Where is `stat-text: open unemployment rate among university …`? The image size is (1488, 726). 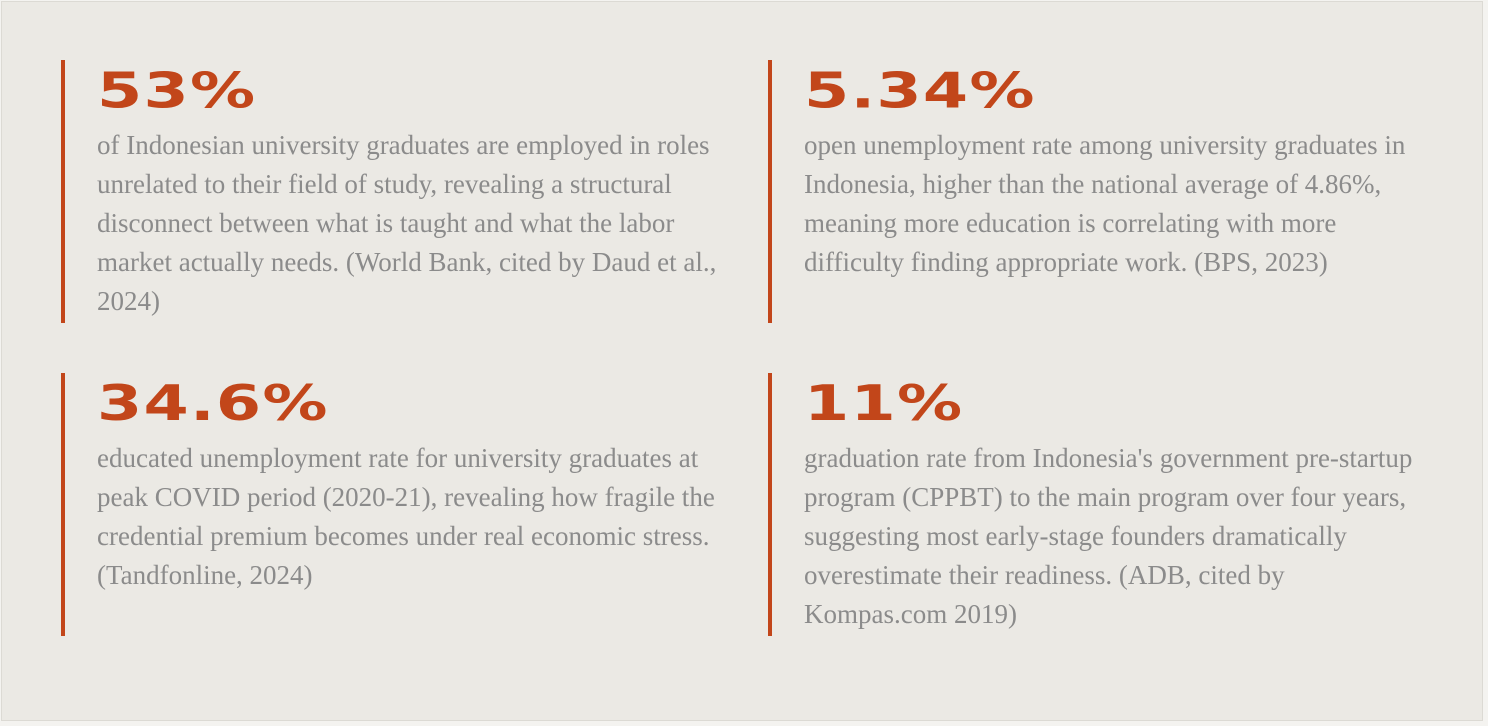
stat-text: open unemployment rate among university … is located at coordinates (1105, 203).